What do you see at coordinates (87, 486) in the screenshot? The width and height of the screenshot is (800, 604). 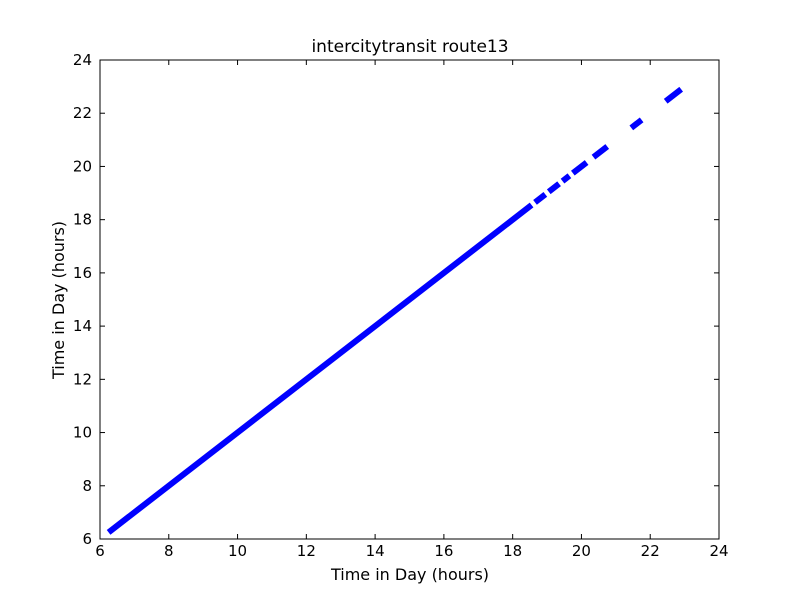 I see `y-tick-label: 8` at bounding box center [87, 486].